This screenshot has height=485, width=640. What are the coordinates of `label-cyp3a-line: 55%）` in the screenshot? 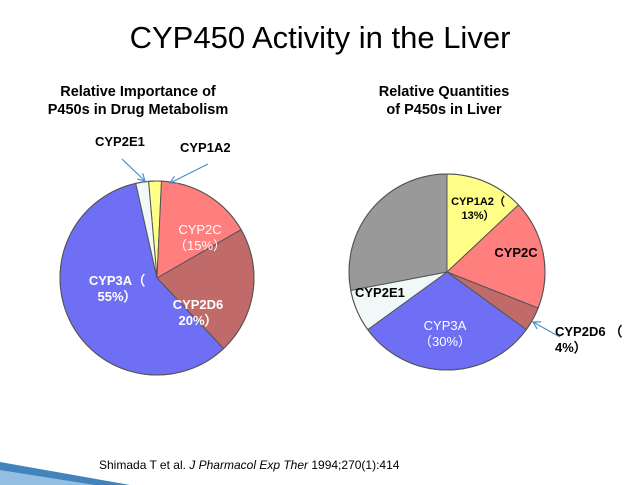 It's located at (116, 296).